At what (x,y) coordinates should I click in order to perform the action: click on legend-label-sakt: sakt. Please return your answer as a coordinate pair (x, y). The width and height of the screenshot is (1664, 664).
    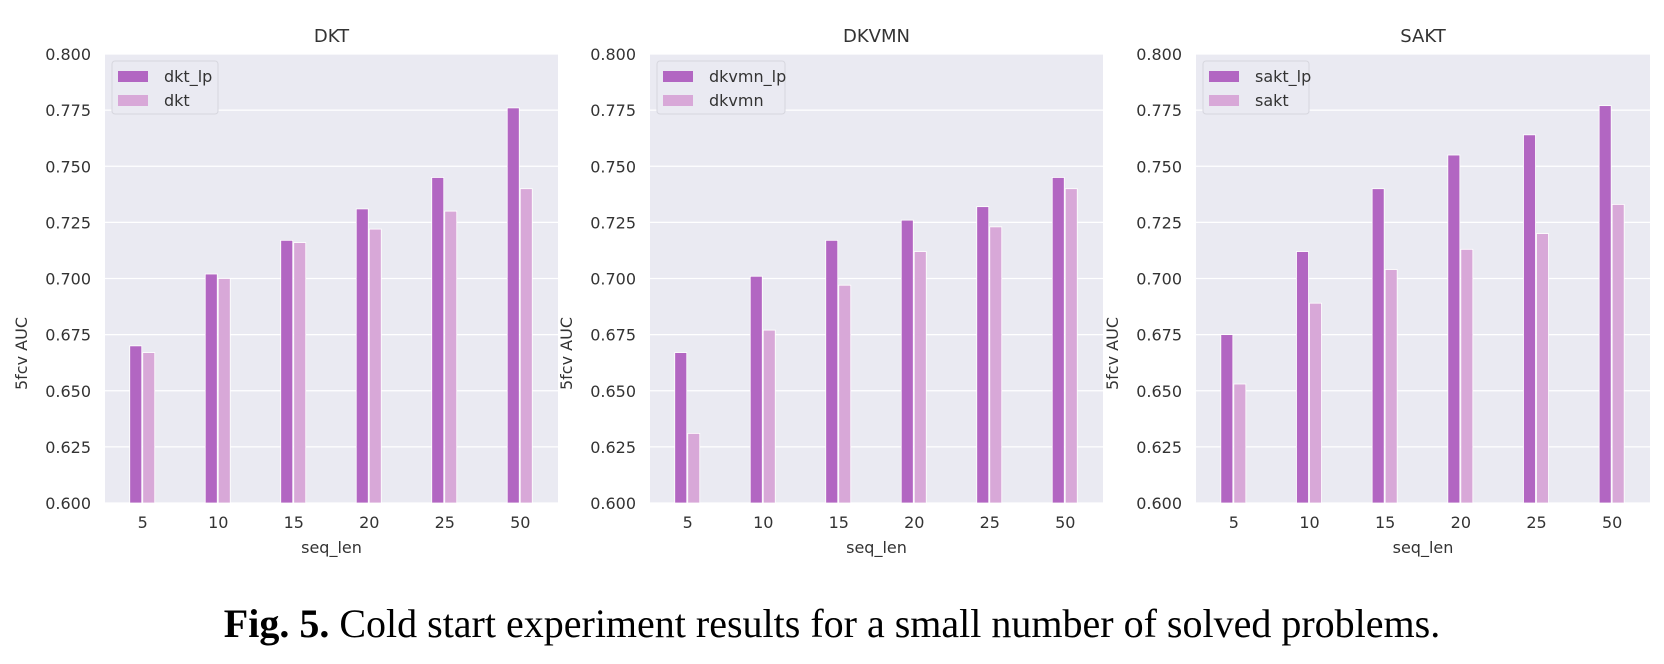
    Looking at the image, I should click on (1272, 100).